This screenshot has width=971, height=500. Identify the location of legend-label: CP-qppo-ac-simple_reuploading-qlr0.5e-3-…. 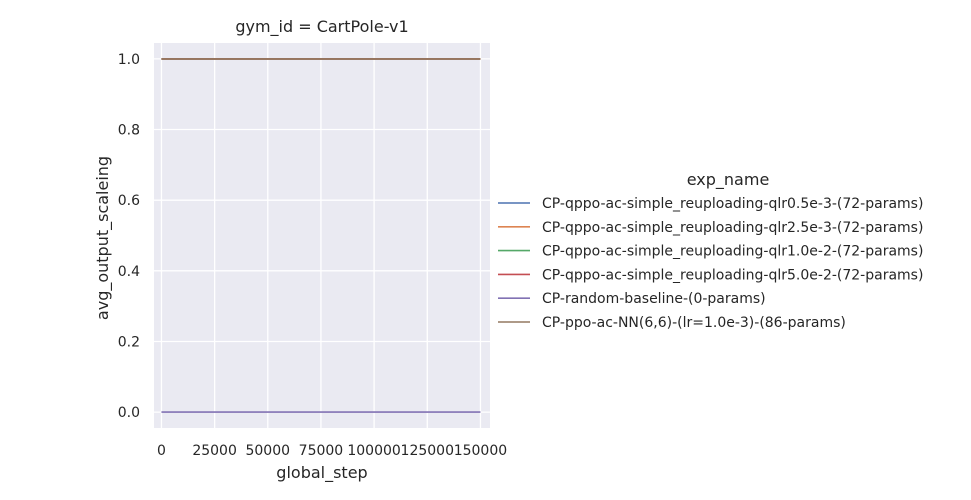
(732, 204).